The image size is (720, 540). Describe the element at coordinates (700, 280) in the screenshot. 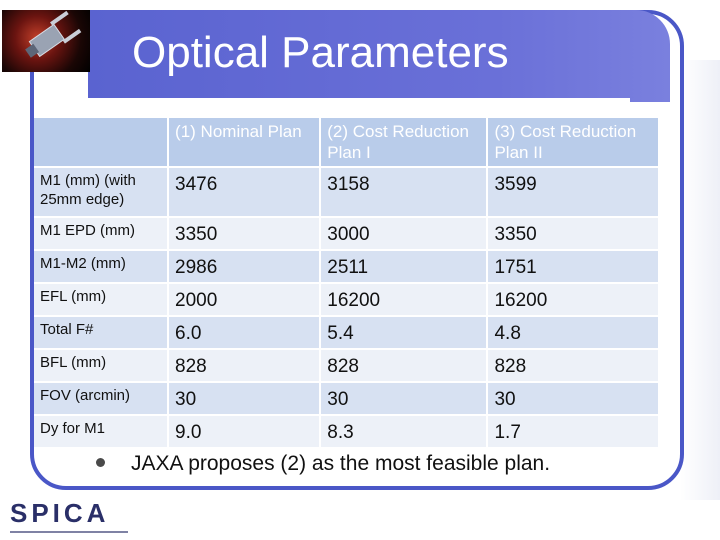

I see `right-decoration` at that location.